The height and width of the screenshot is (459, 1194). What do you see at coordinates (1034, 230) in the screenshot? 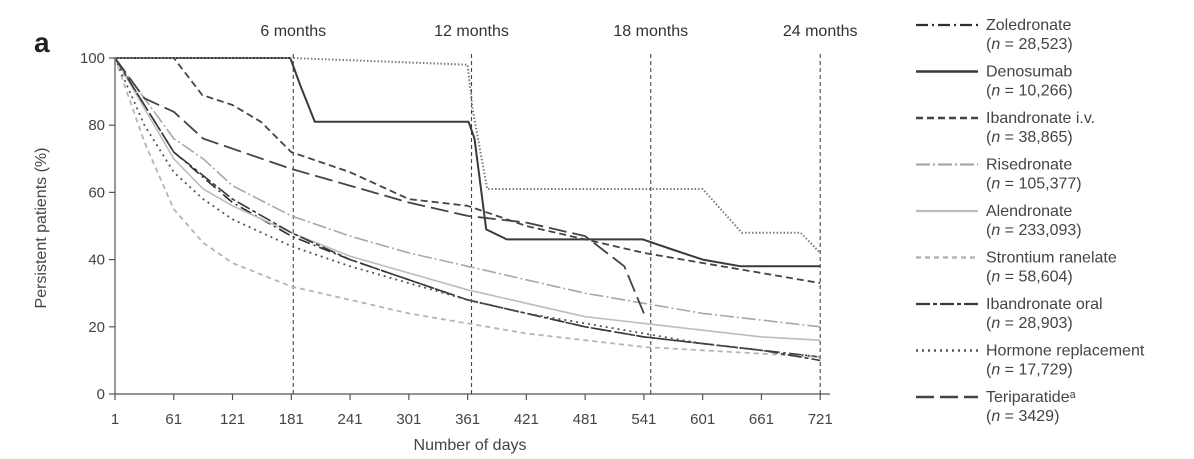
I see `legend-sample-size: (n = 233,093)` at bounding box center [1034, 230].